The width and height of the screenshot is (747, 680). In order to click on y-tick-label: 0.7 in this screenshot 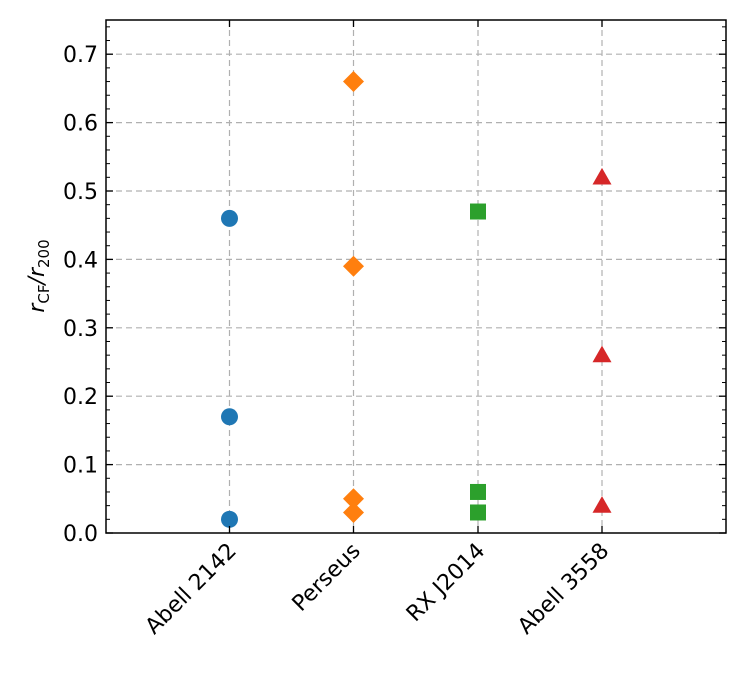, I will do `click(80, 55)`.